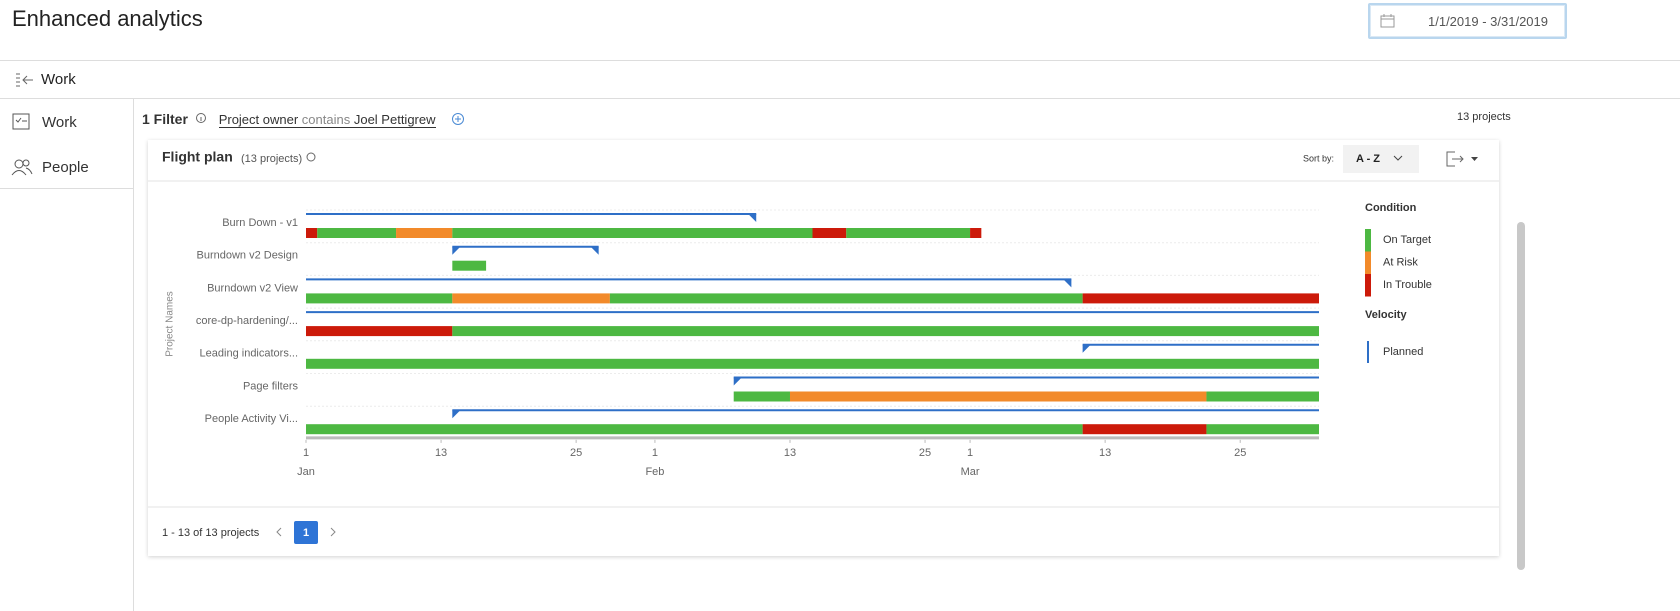 This screenshot has height=611, width=1680. Describe the element at coordinates (970, 472) in the screenshot. I see `month-label: Mar` at that location.